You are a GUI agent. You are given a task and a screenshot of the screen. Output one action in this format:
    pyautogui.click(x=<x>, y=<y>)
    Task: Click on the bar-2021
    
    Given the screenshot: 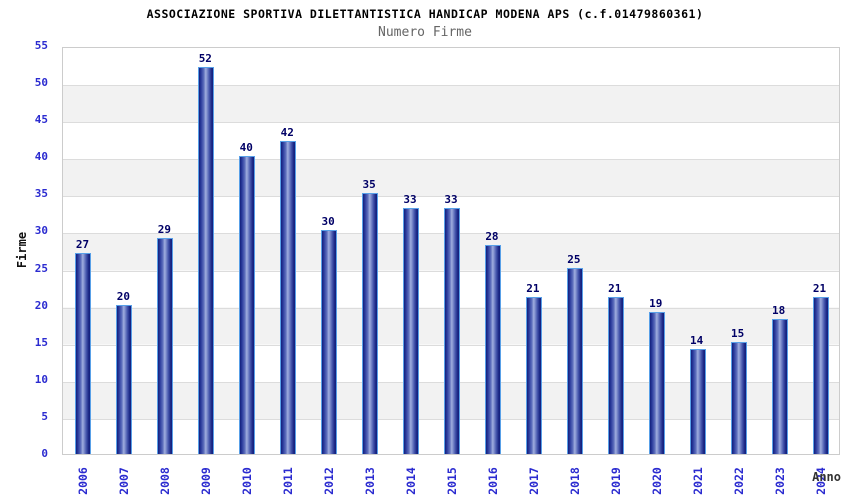 What is the action you would take?
    pyautogui.click(x=697, y=401)
    